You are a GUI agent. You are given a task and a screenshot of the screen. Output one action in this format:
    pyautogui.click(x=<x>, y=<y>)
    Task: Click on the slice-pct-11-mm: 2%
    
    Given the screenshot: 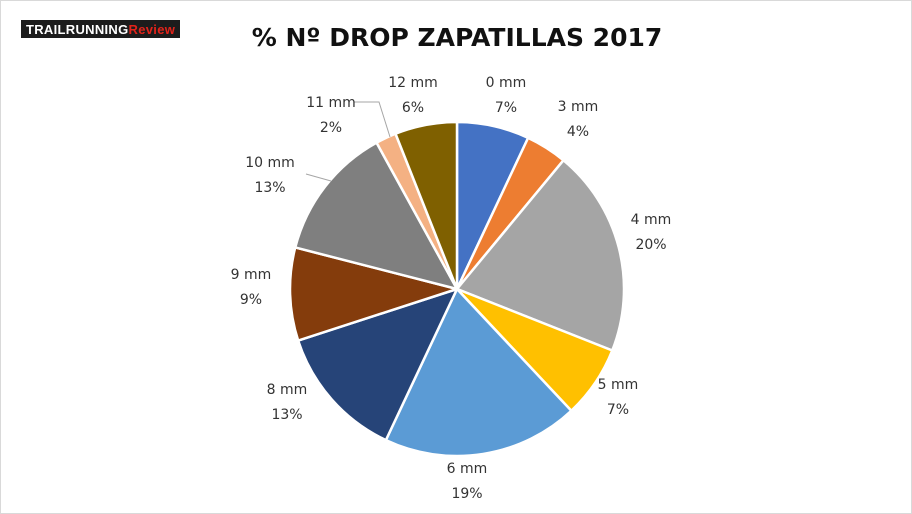 What is the action you would take?
    pyautogui.click(x=331, y=128)
    